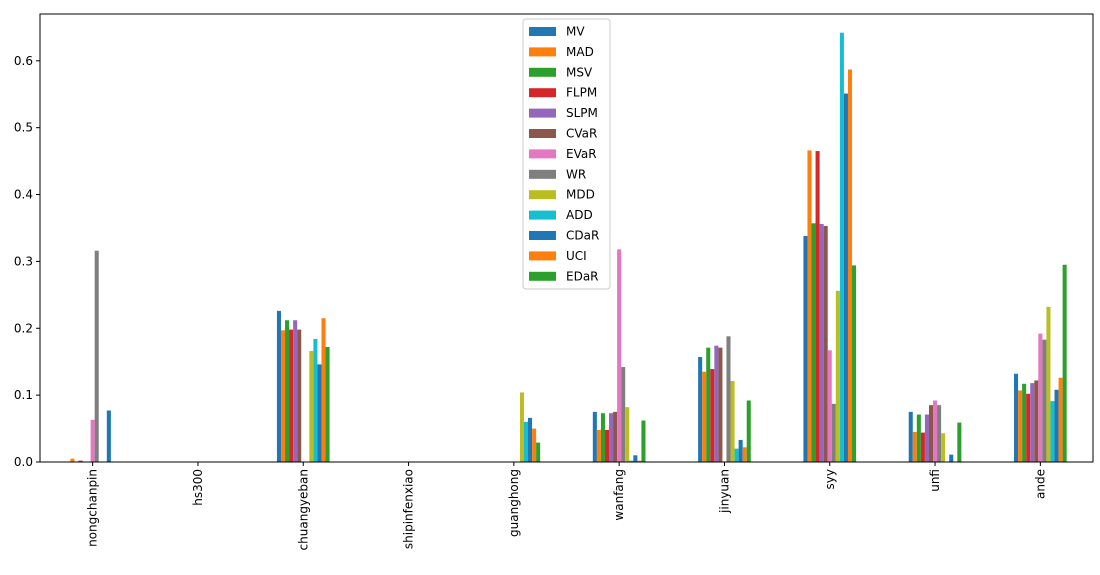 This screenshot has width=1100, height=575. What do you see at coordinates (939, 433) in the screenshot?
I see `bar-wr-unfi` at bounding box center [939, 433].